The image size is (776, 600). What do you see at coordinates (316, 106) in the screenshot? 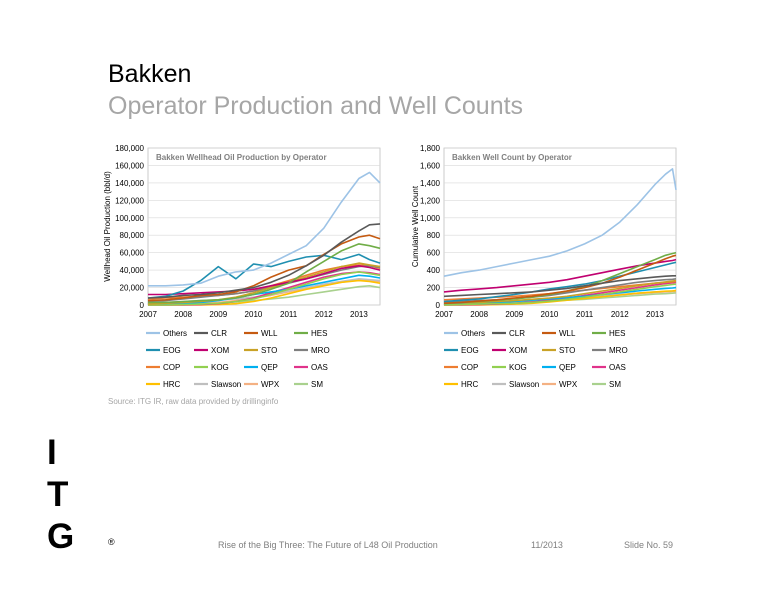
I see `page-subtitle: Operator Production and Well Counts` at bounding box center [316, 106].